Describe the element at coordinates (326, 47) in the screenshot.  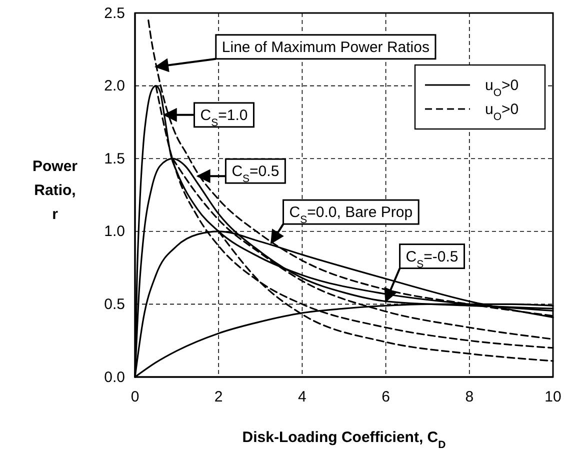
I see `annotation: Line of Maximum Power Ratios` at that location.